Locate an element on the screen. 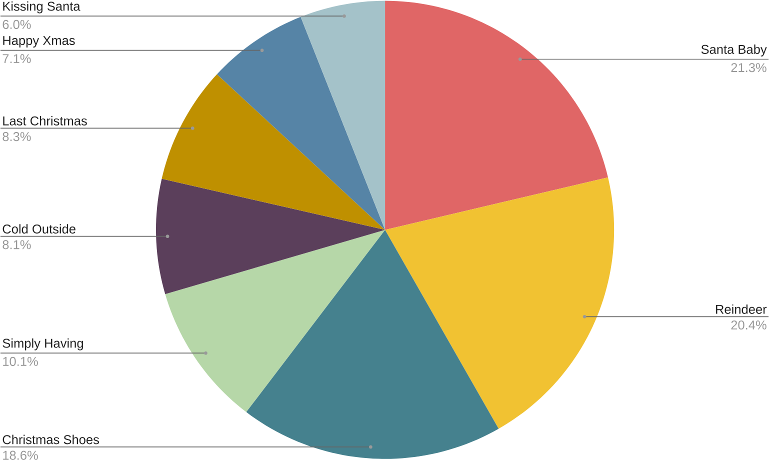  slice-label: Happy Xmas is located at coordinates (39, 42).